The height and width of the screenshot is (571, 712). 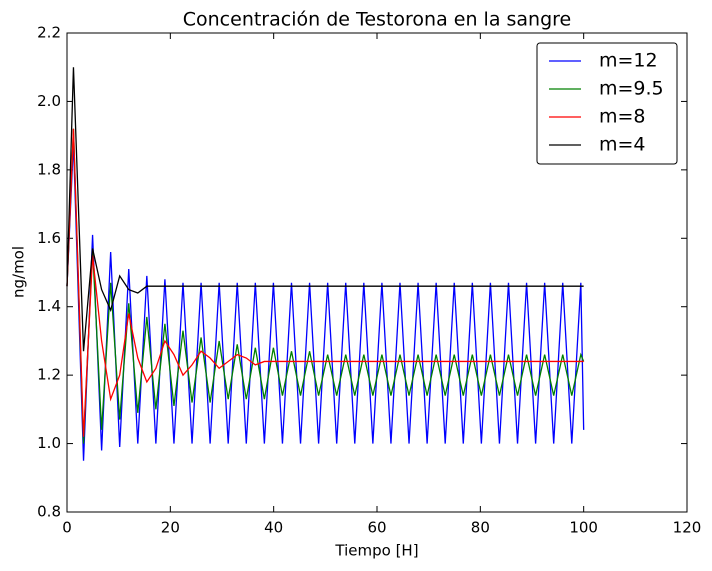 I want to click on x-tick-label: 0, so click(x=67, y=528).